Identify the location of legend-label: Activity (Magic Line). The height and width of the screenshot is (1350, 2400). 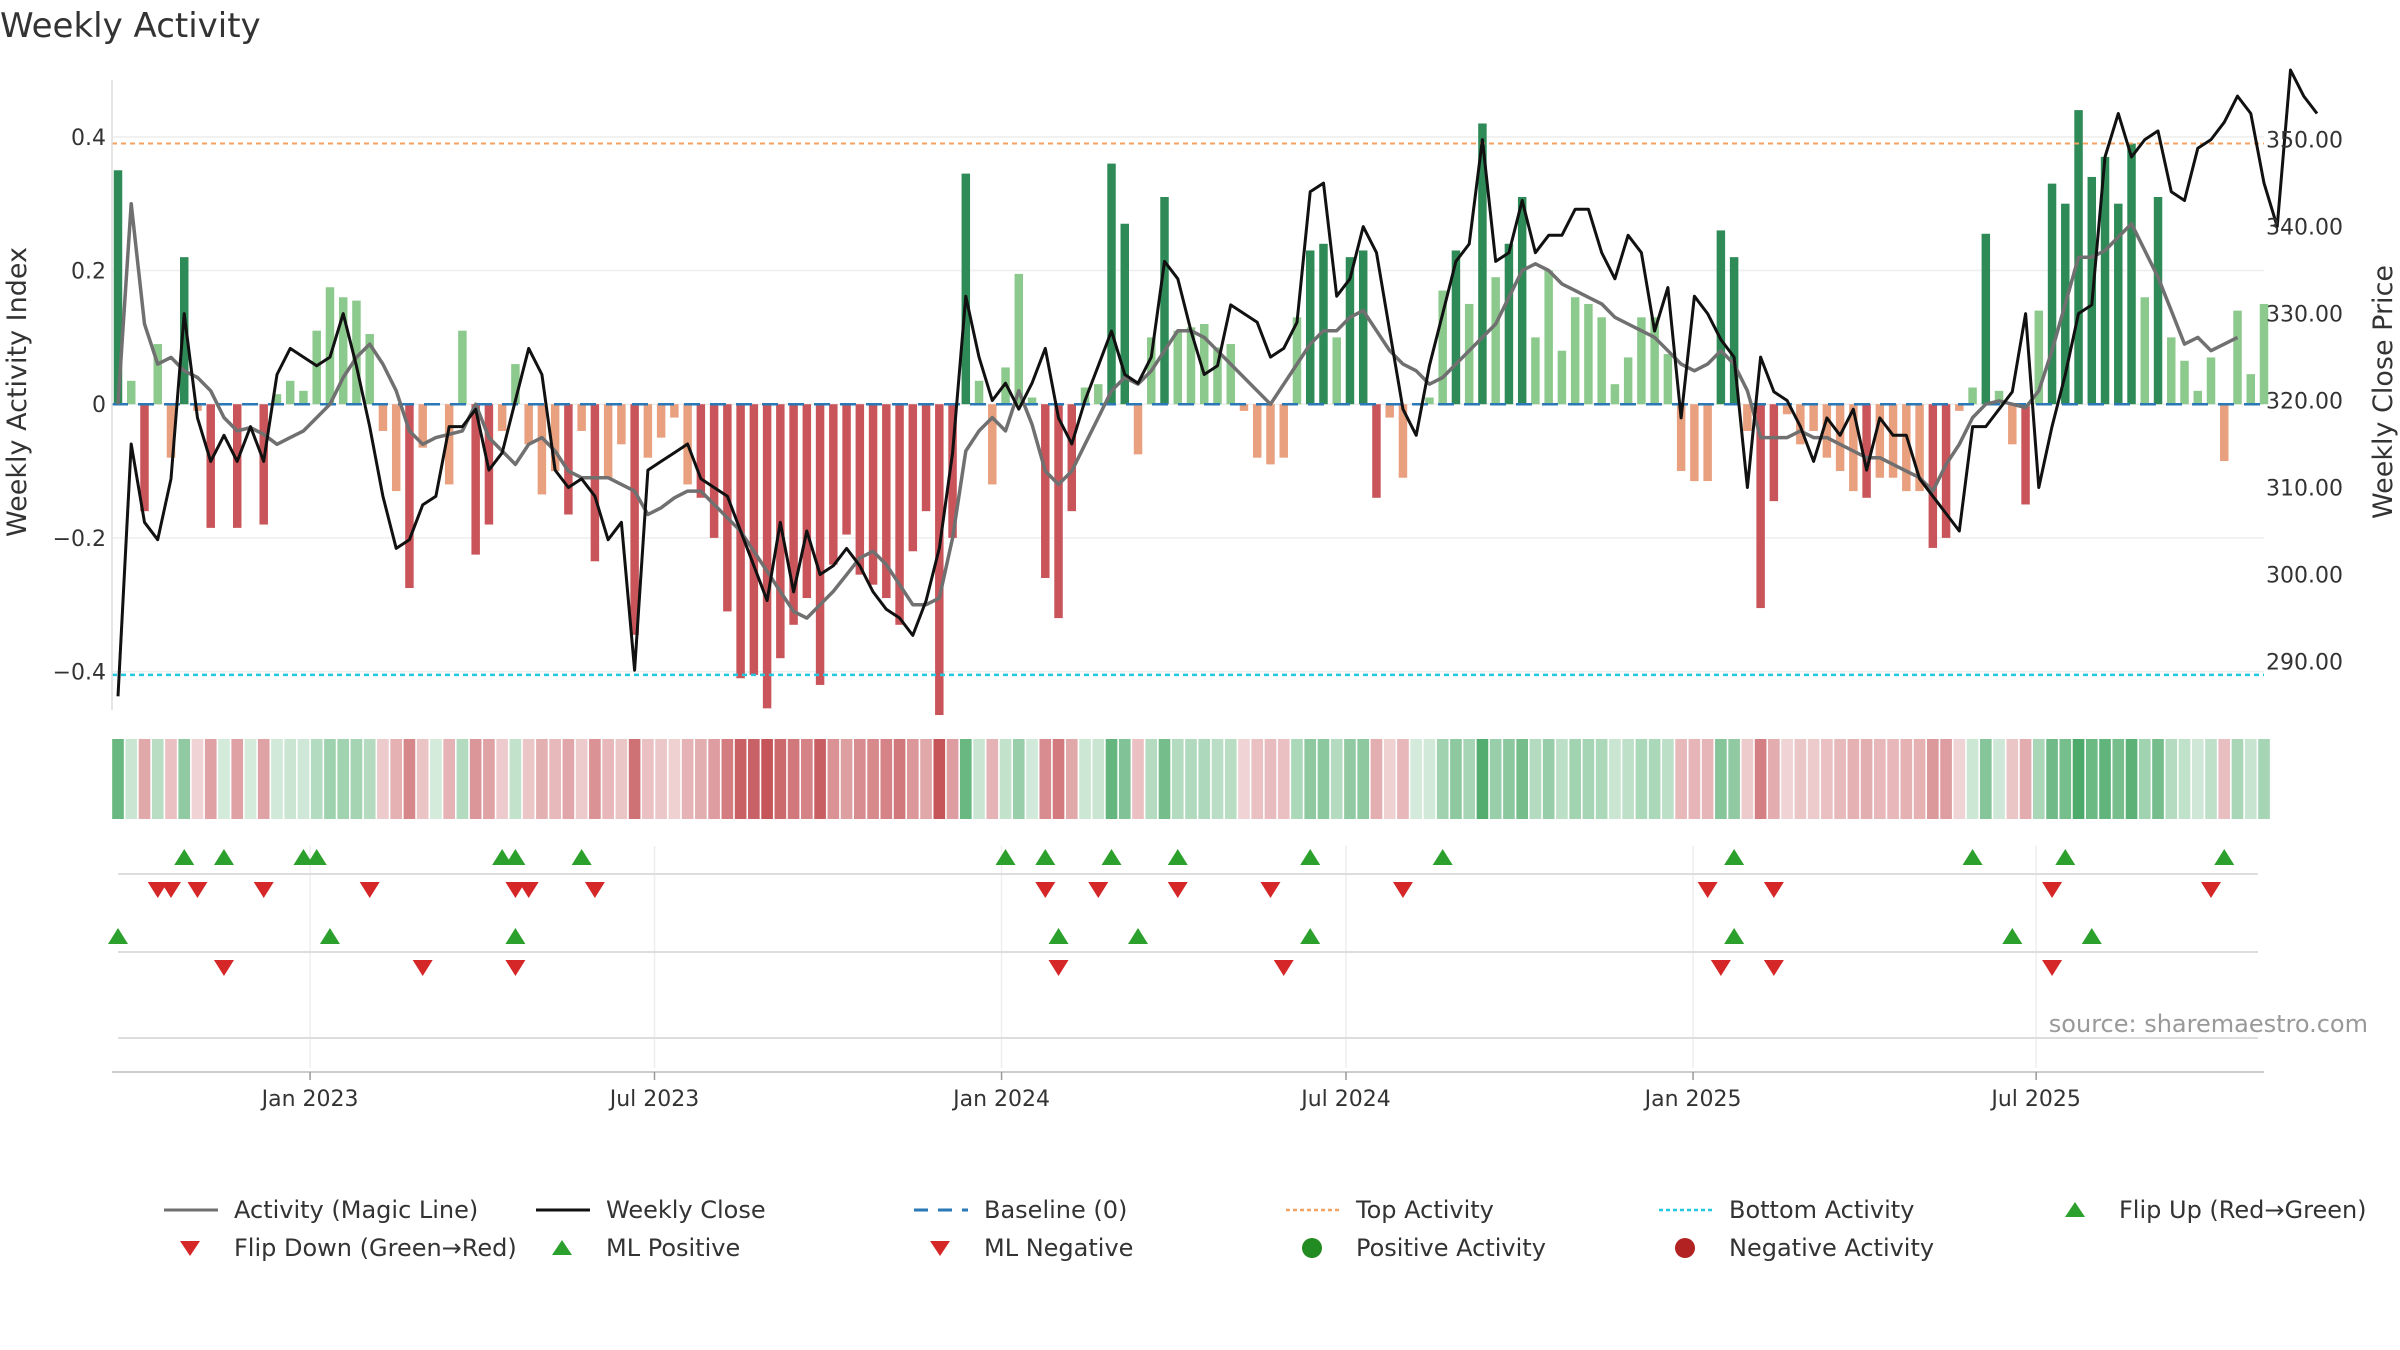
(356, 1210).